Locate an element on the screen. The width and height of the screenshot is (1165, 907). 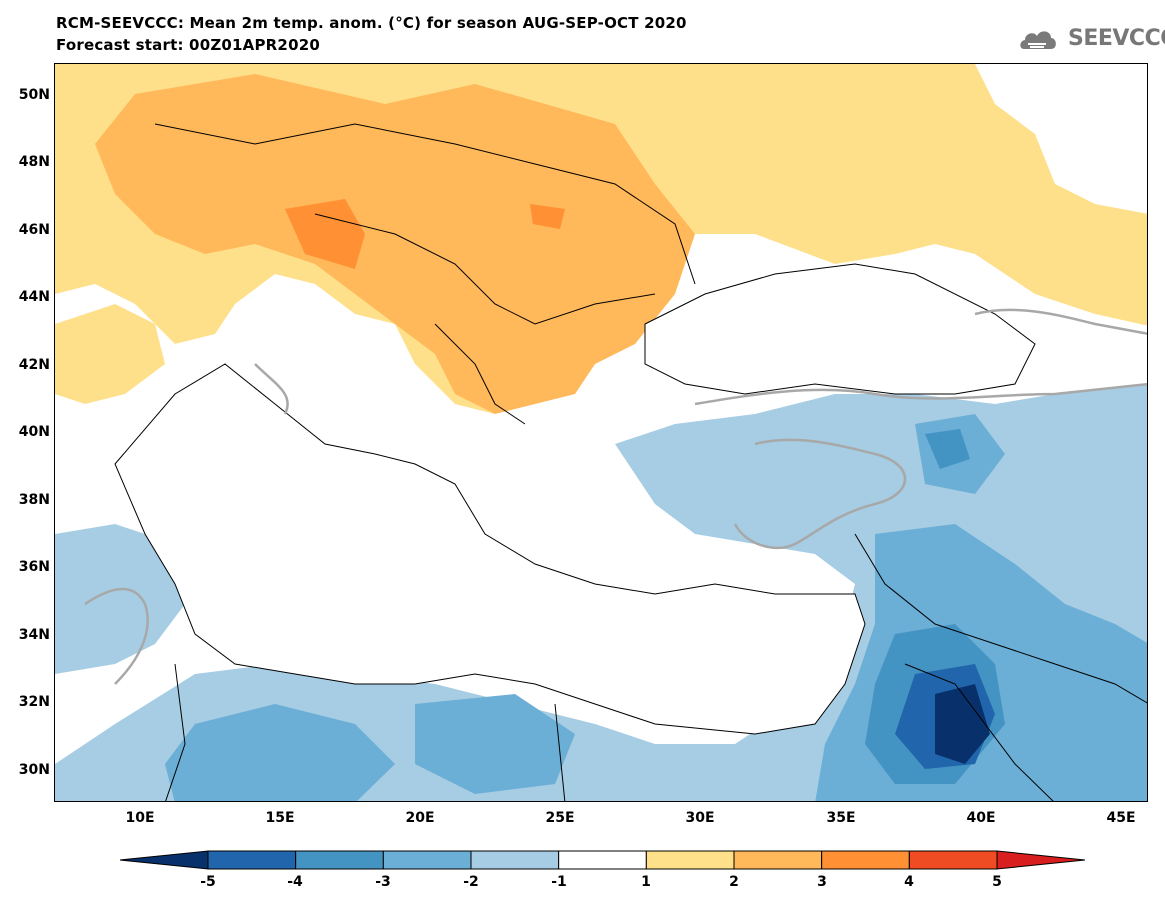
colorbar-label: 2 is located at coordinates (734, 882).